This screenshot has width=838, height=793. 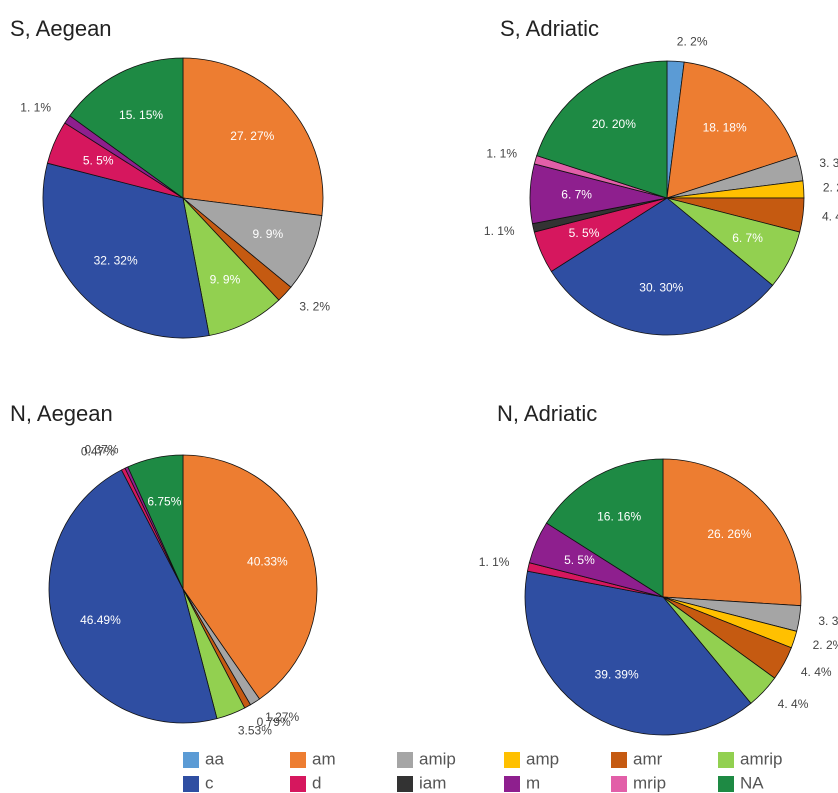 I want to click on data-label: 27. 27%, so click(x=252, y=136).